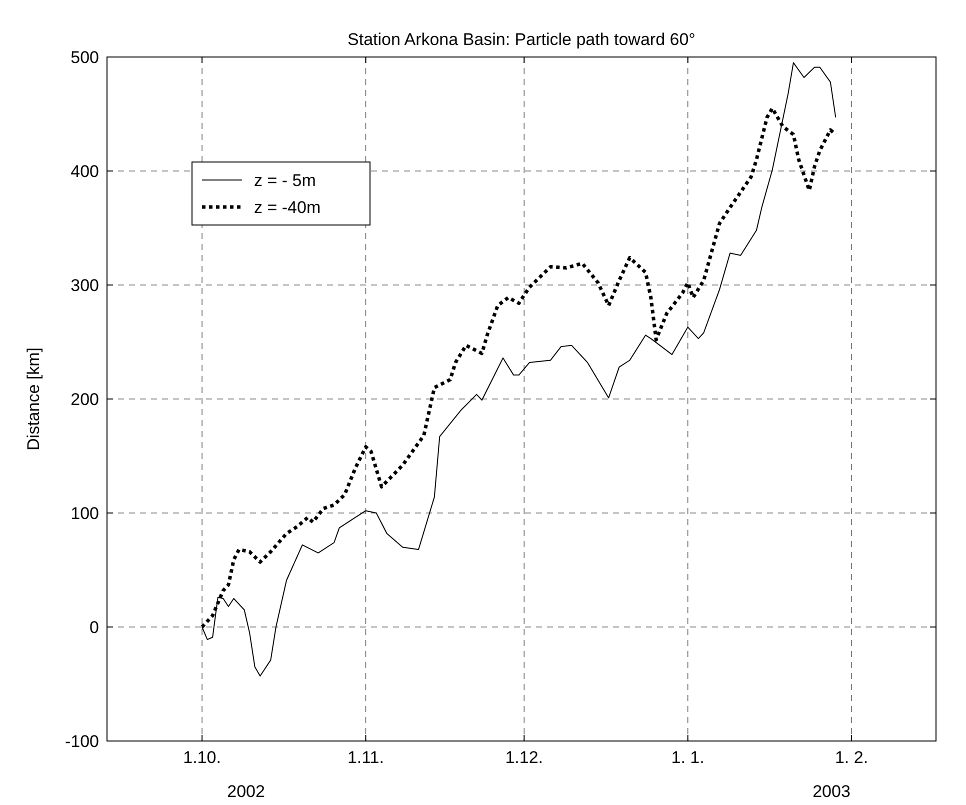 This screenshot has width=966, height=805. I want to click on y-tick-label: 0, so click(94, 627).